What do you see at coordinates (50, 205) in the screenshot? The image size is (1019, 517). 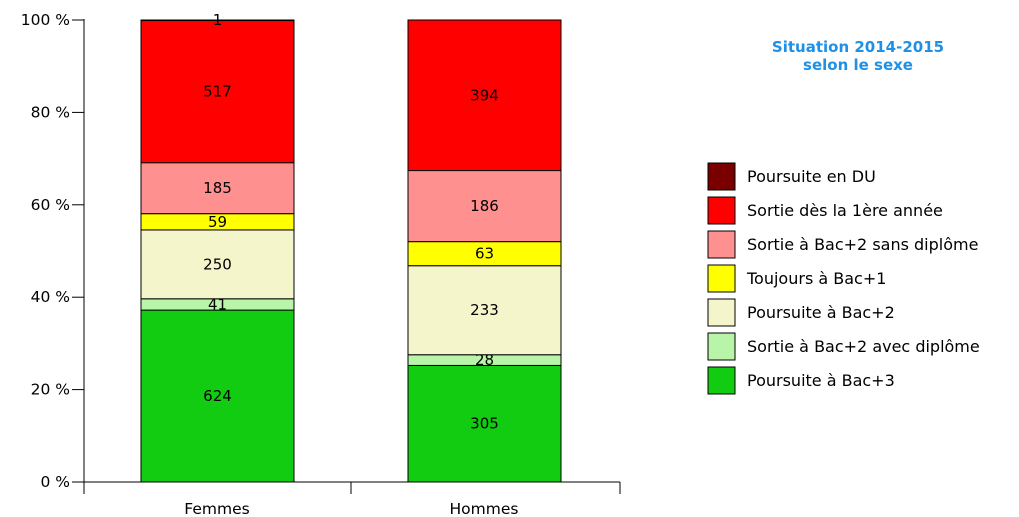 I see `y-tick-label: 60 %` at bounding box center [50, 205].